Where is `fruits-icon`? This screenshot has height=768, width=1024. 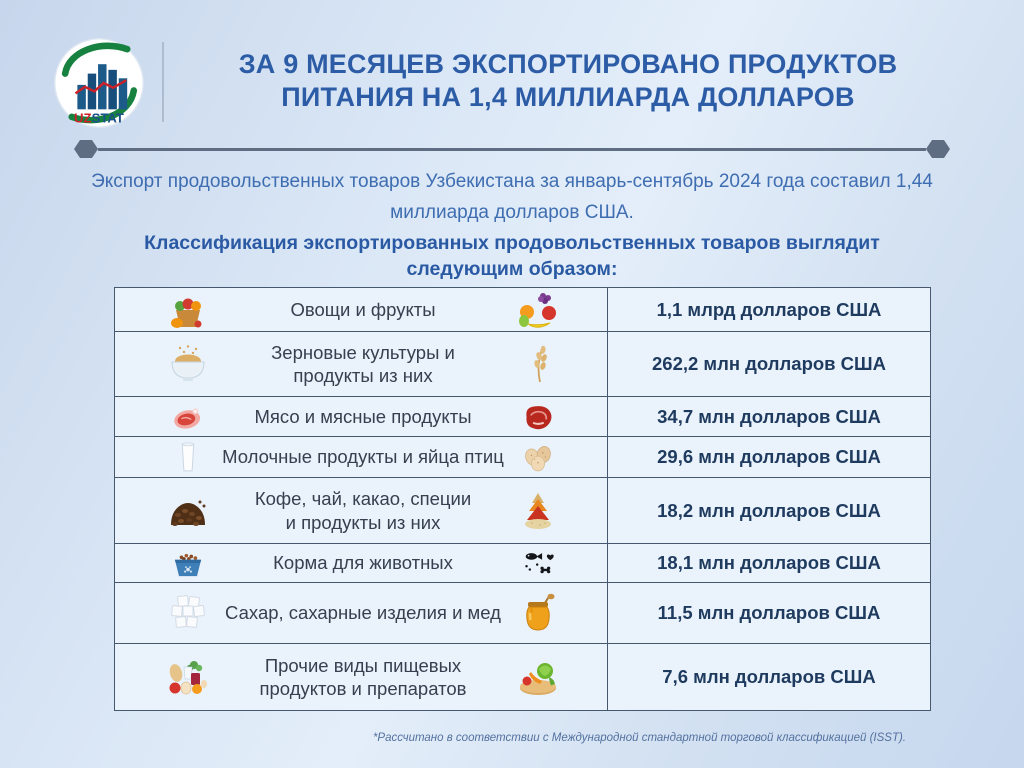
fruits-icon is located at coordinates (538, 310).